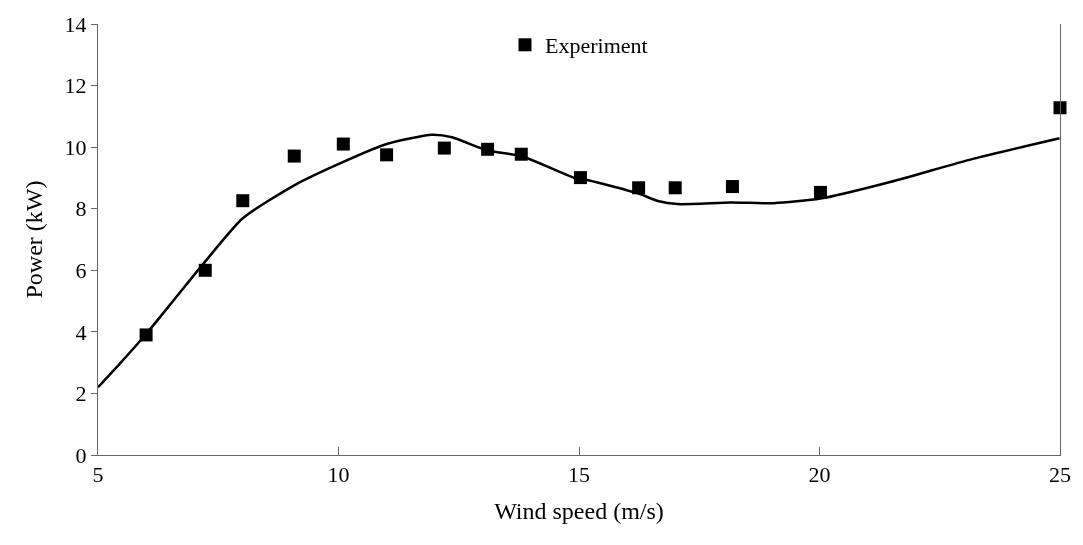 The height and width of the screenshot is (545, 1083). Describe the element at coordinates (338, 475) in the screenshot. I see `x-tick-label: 10` at that location.